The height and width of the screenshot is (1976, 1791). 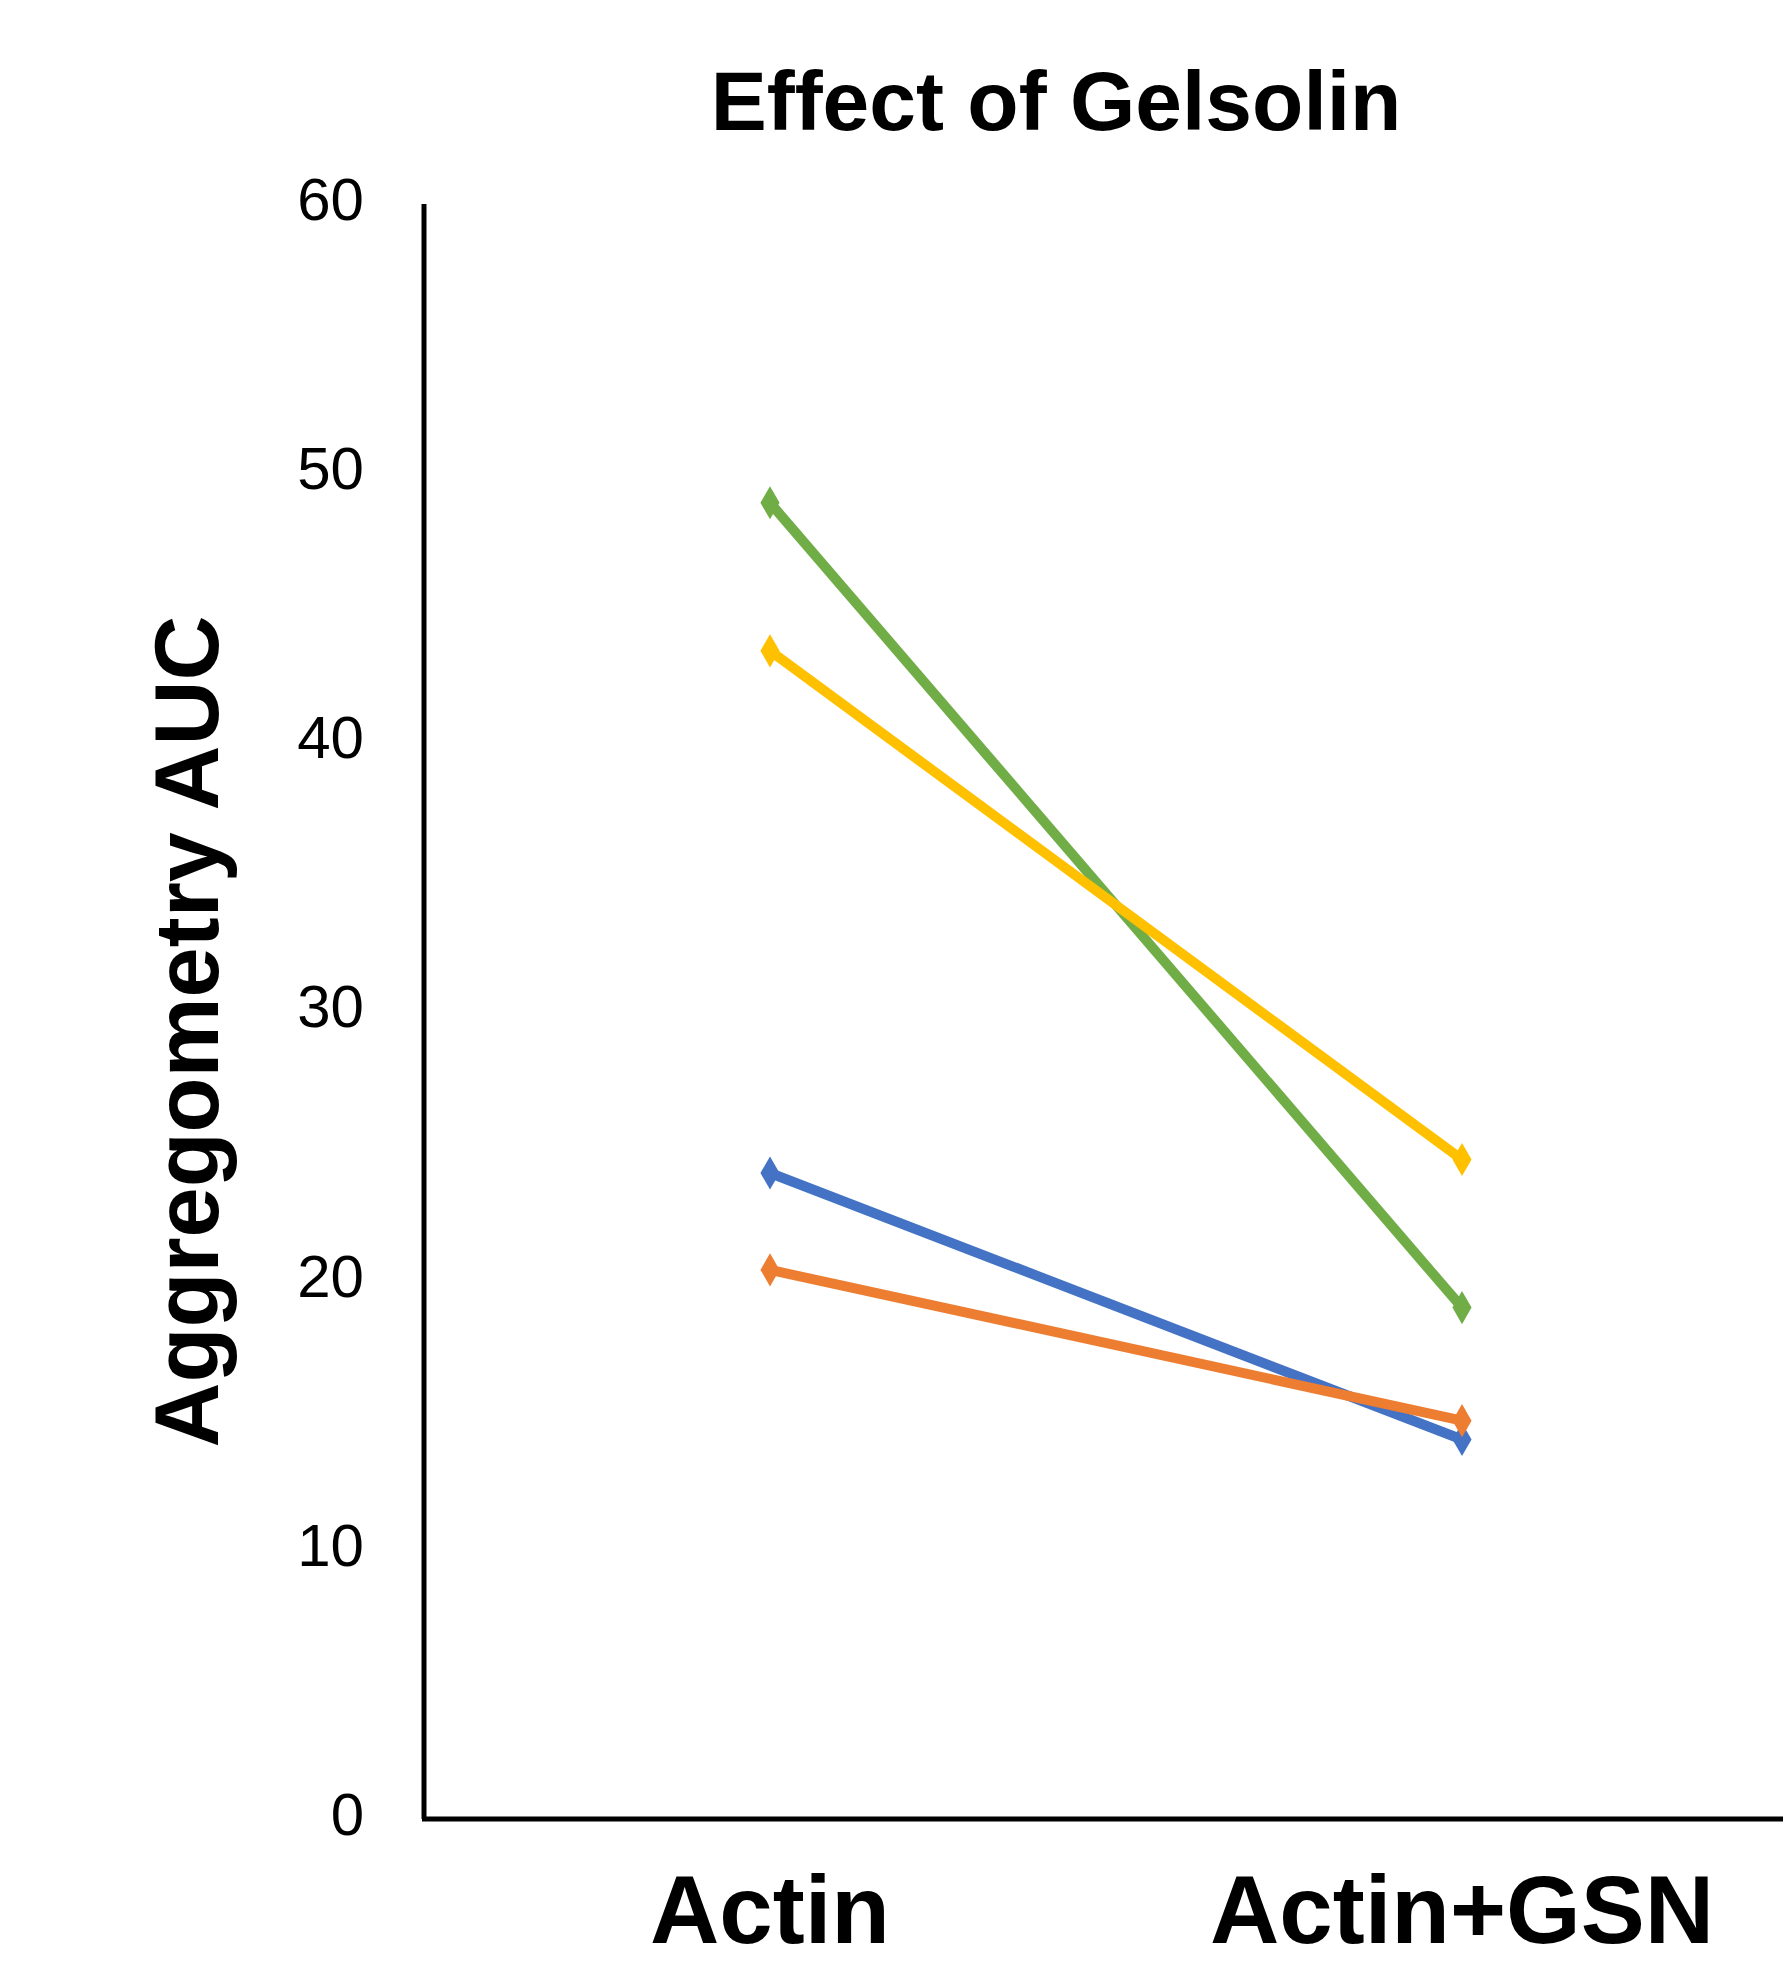 I want to click on y-axis-title: Aggregometry AUC, so click(x=187, y=1031).